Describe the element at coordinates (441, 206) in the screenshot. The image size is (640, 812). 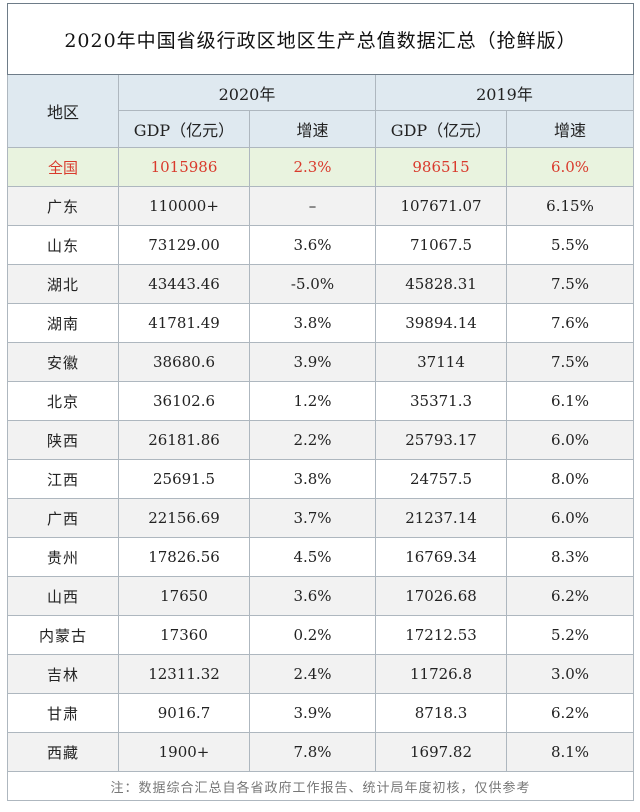
I see `cell-gdp-2019: 107671.07` at that location.